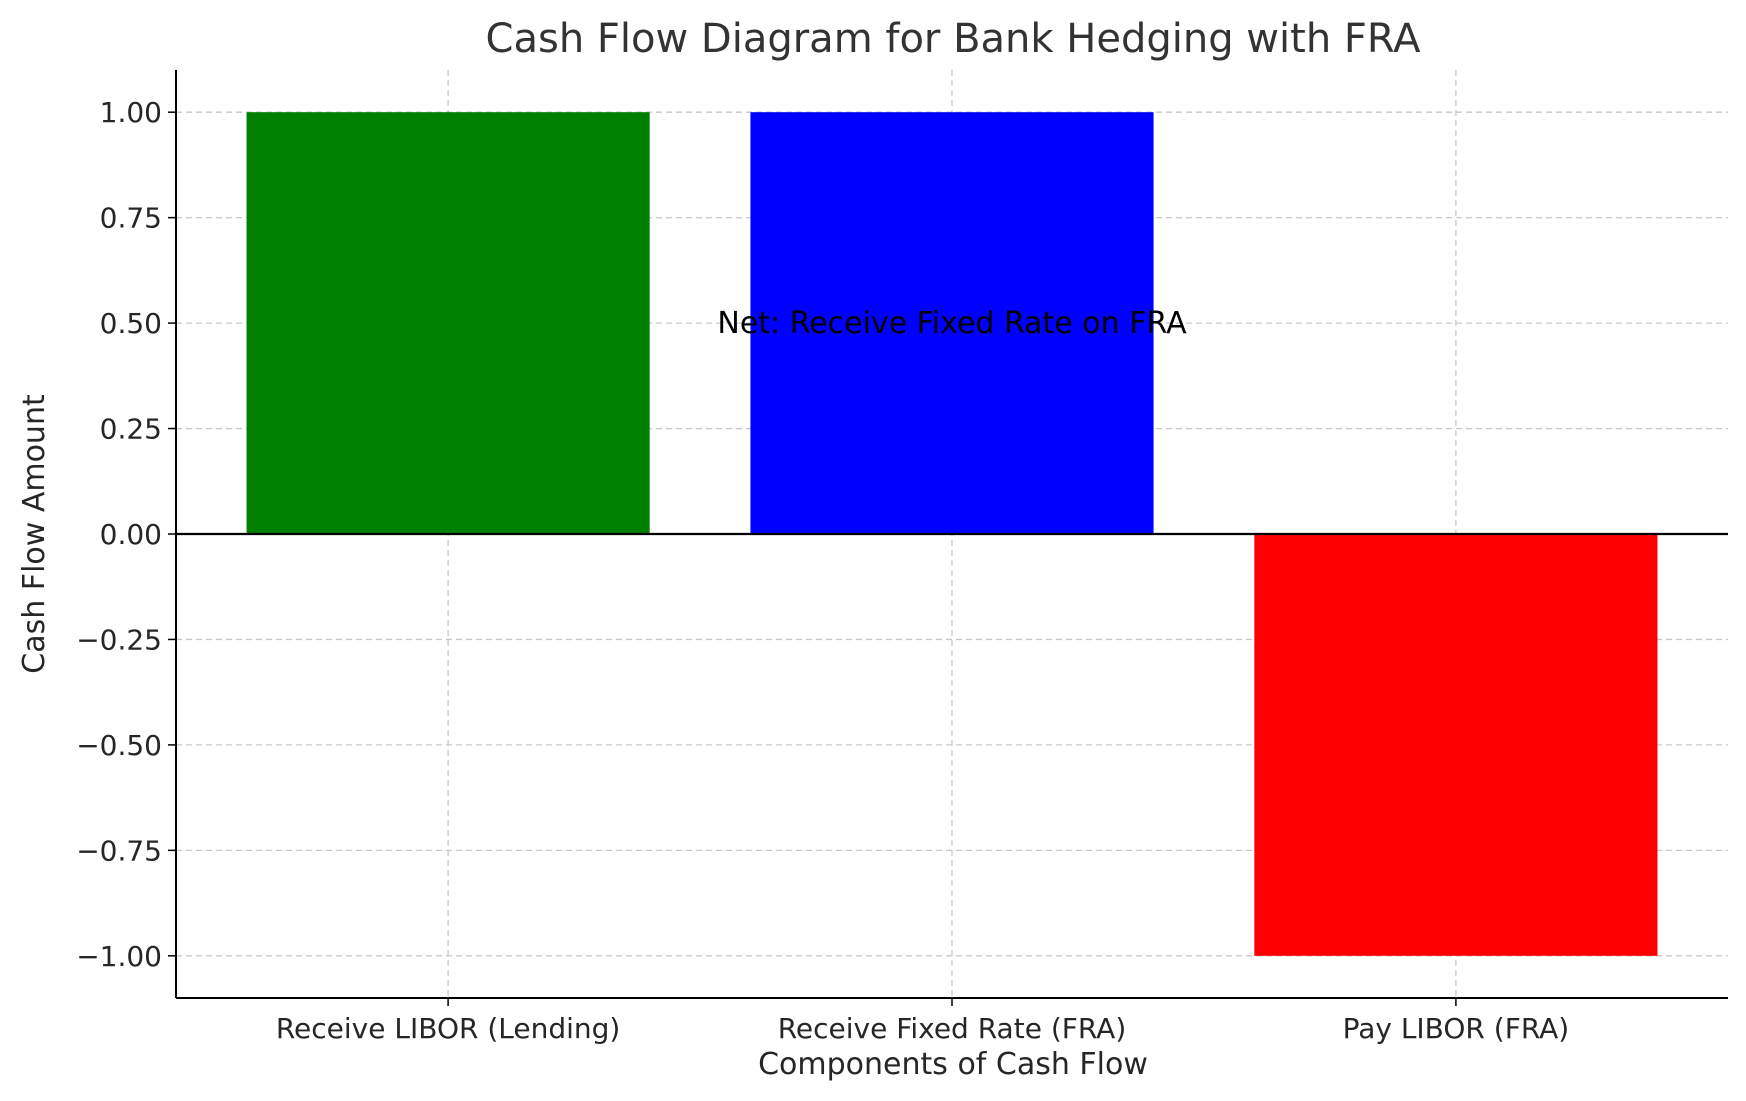 This screenshot has height=1101, width=1746. I want to click on x-axis-label: Components of Cash Flow, so click(953, 1064).